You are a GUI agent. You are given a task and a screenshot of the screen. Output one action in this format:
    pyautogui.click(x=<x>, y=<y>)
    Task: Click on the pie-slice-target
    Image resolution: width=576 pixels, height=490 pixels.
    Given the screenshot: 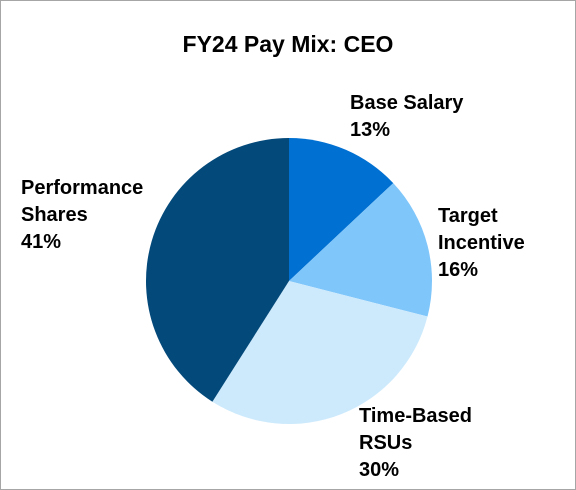 What is the action you would take?
    pyautogui.click(x=361, y=250)
    